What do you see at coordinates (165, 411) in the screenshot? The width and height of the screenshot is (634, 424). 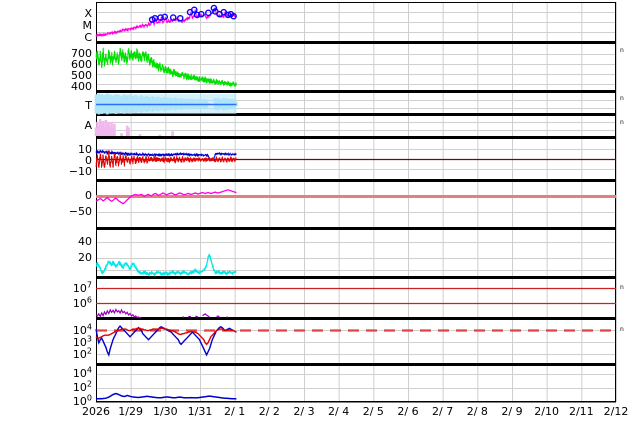 I see `x-tick-label: 1/30` at bounding box center [165, 411].